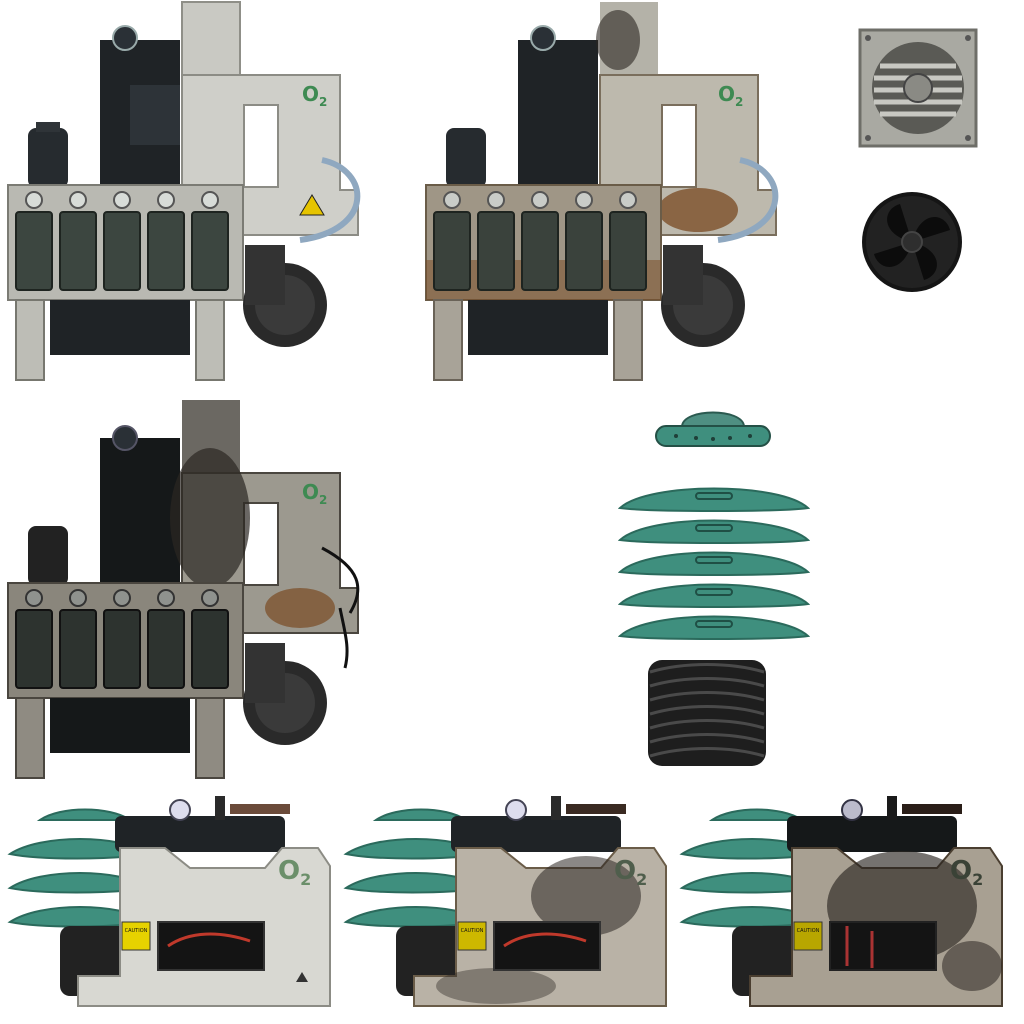  Describe the element at coordinates (713, 426) in the screenshot. I see `teal-dome-cap` at that location.